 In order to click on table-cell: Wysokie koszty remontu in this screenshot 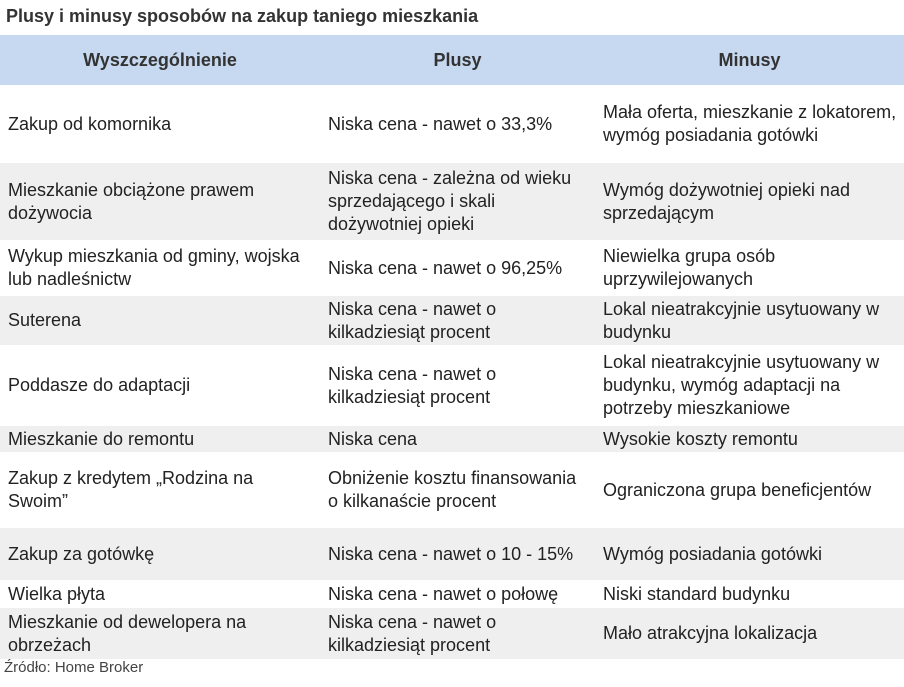, I will do `click(749, 439)`.